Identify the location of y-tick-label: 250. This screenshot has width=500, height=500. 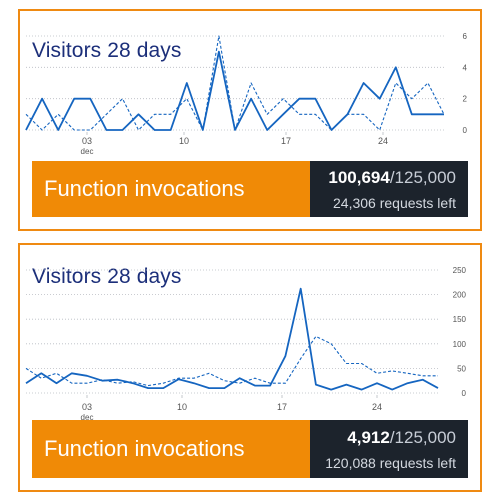
(460, 270).